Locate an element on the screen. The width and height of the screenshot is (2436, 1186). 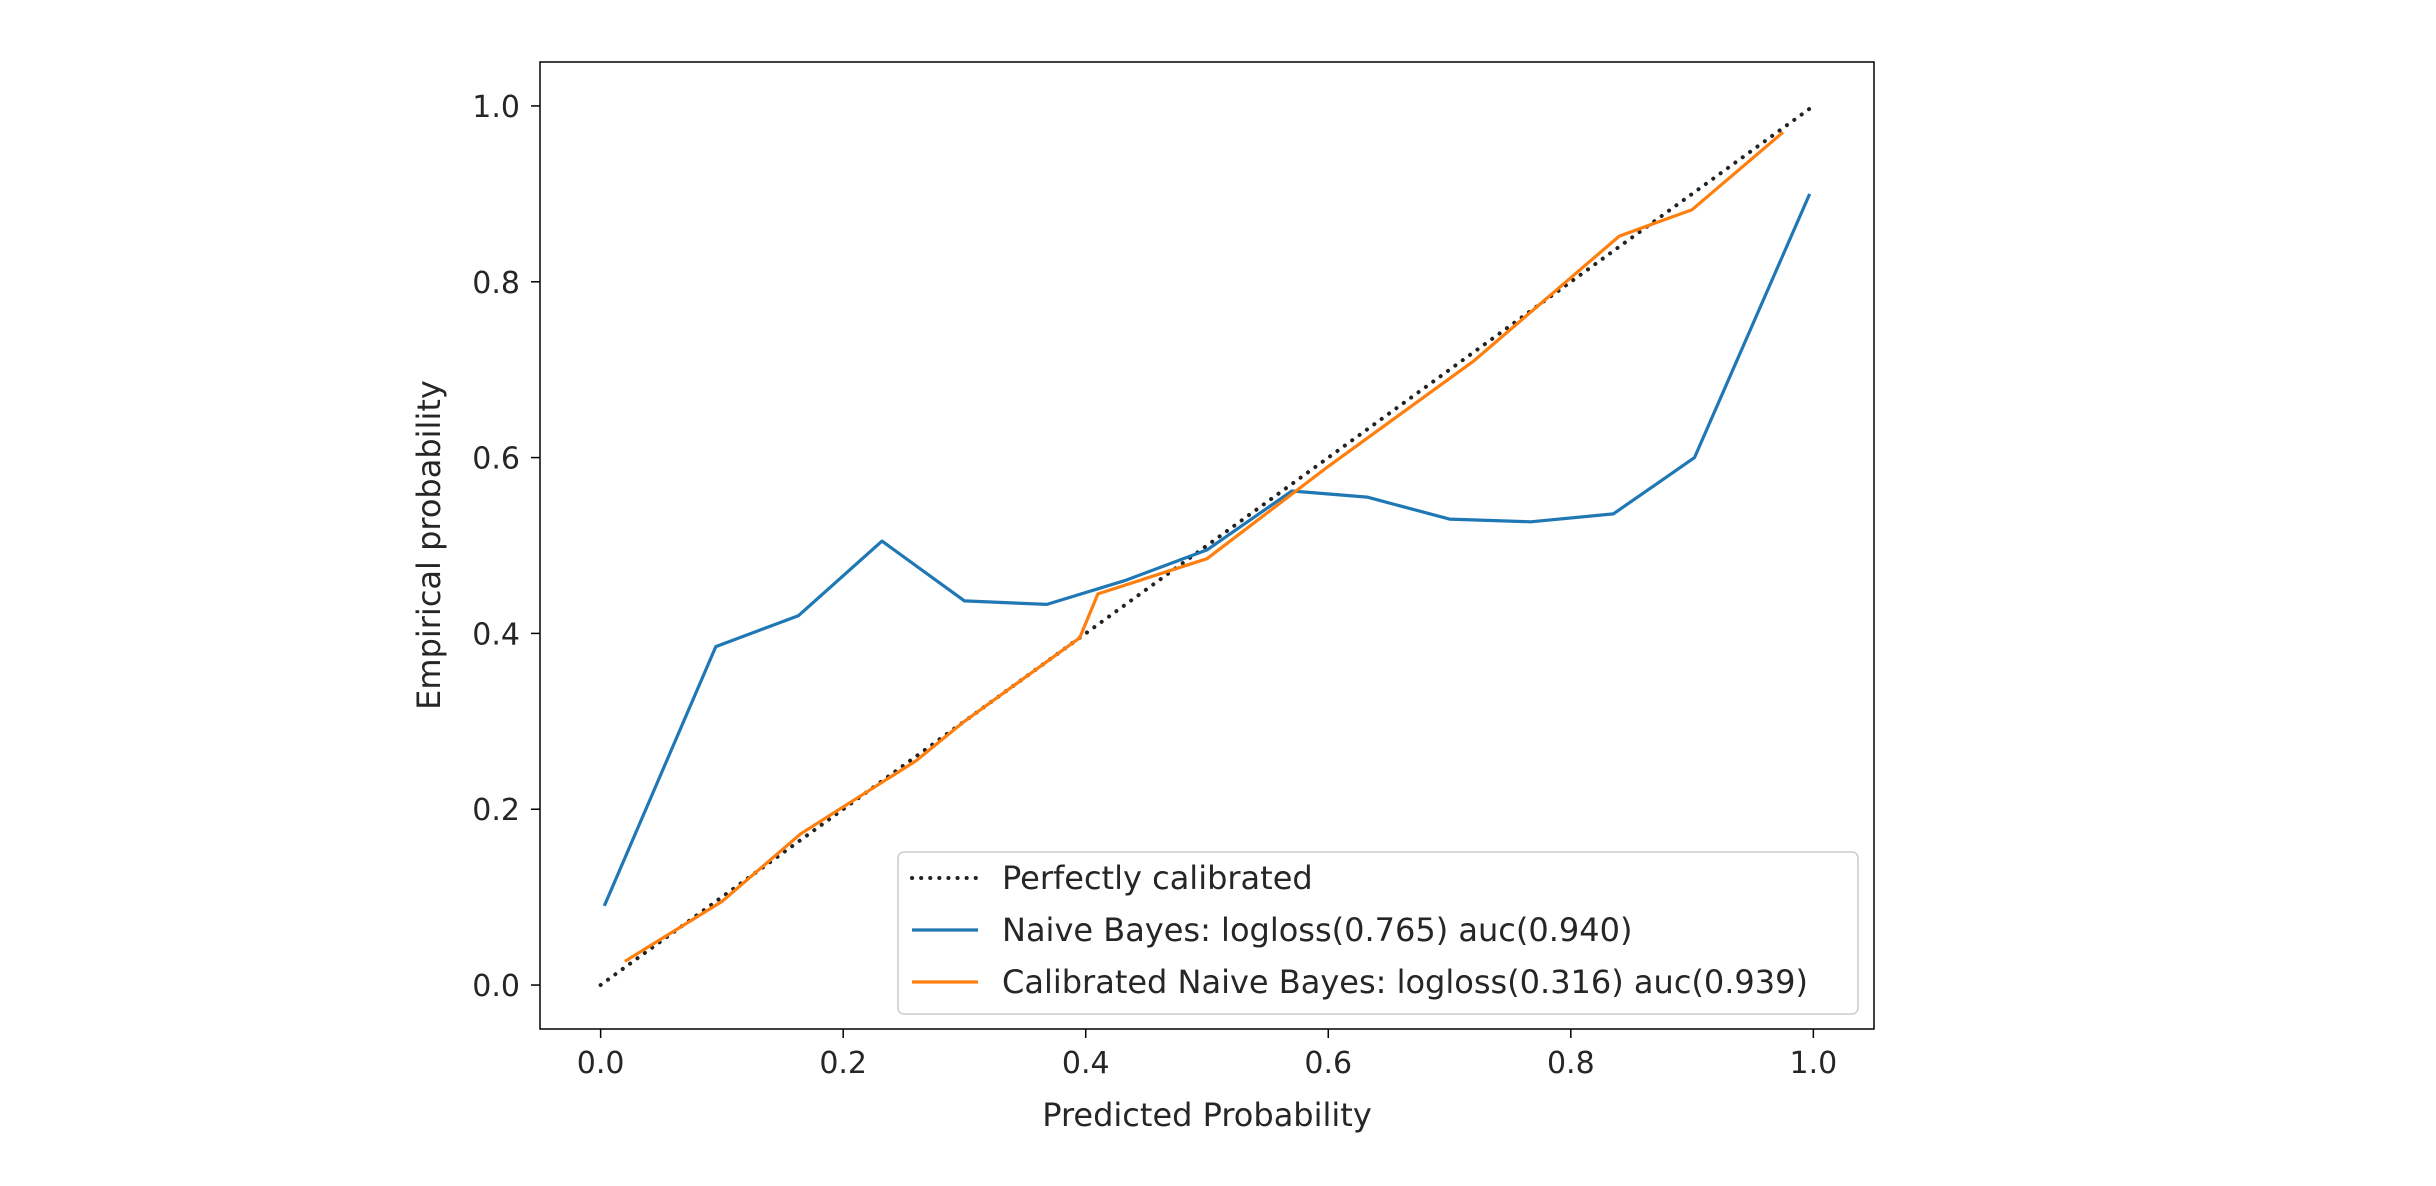
legend-box is located at coordinates (1378, 933).